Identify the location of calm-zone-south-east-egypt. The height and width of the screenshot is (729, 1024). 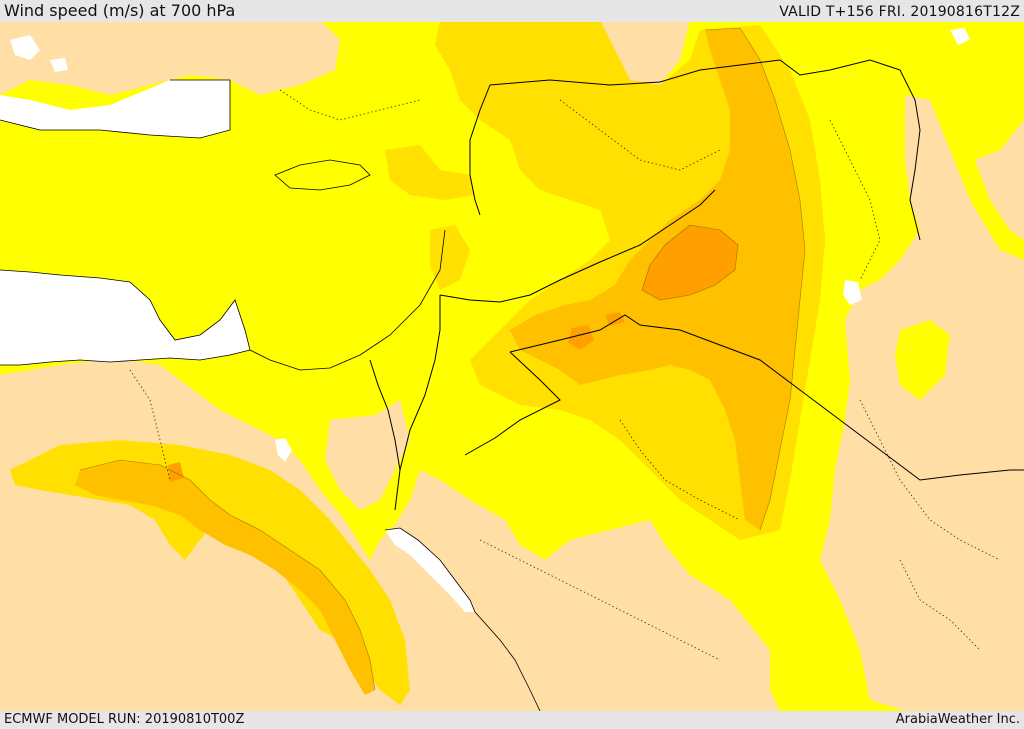
(235, 580).